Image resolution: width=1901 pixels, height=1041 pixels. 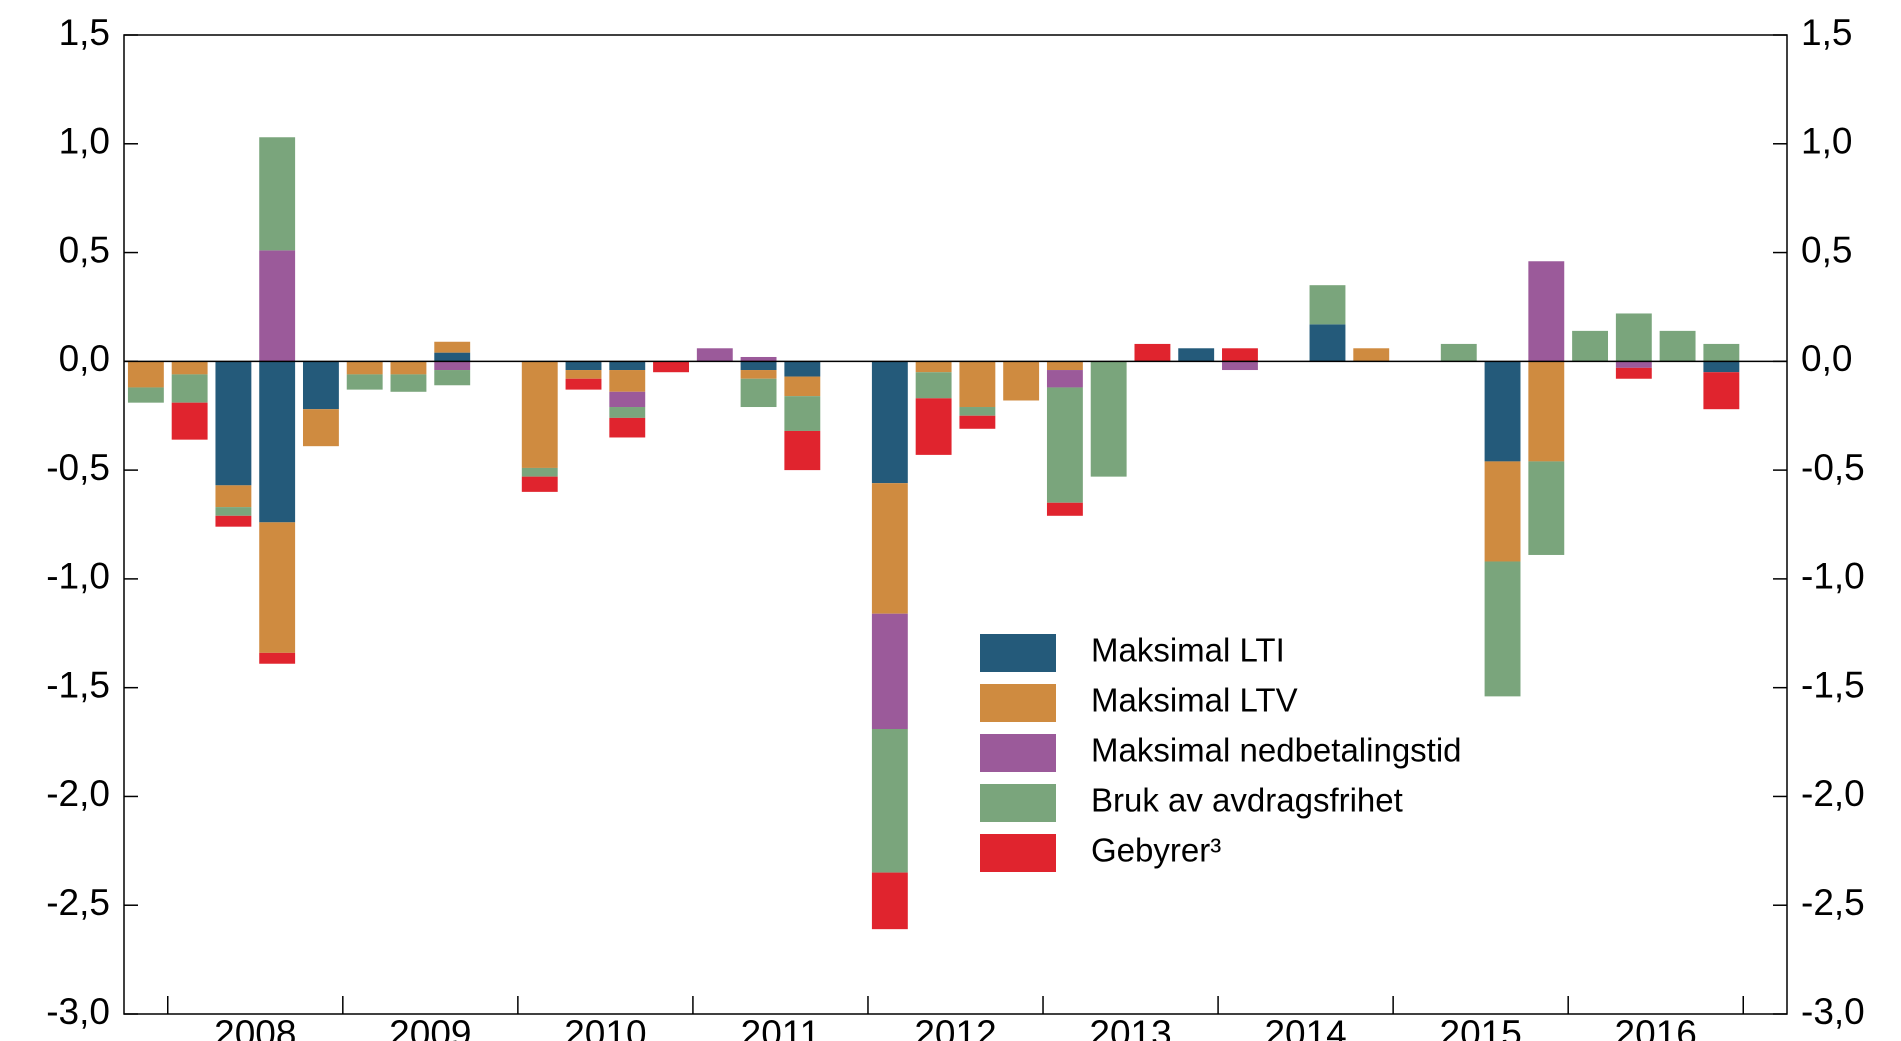 I want to click on y2-tick-label: -2,5, so click(x=1833, y=902).